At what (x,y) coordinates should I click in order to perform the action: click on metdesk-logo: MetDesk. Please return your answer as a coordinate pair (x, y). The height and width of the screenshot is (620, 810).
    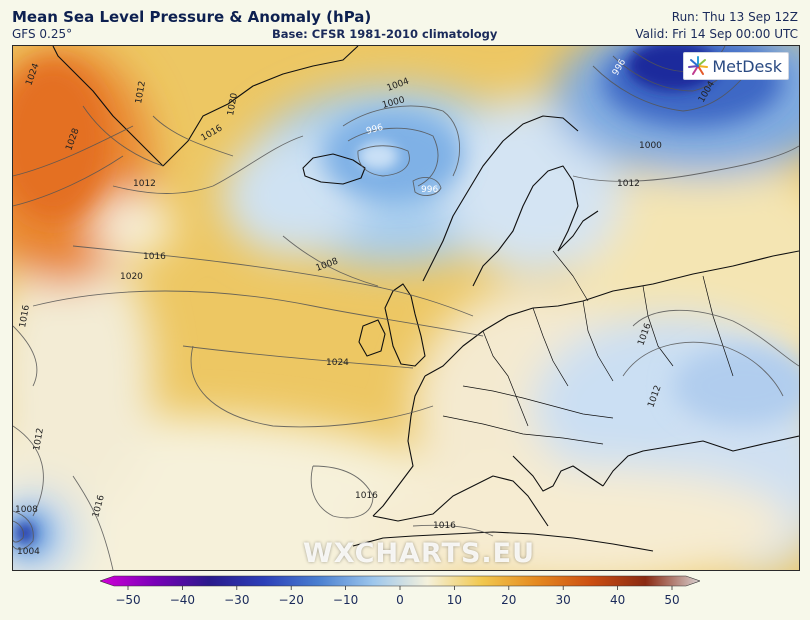
    Looking at the image, I should click on (736, 66).